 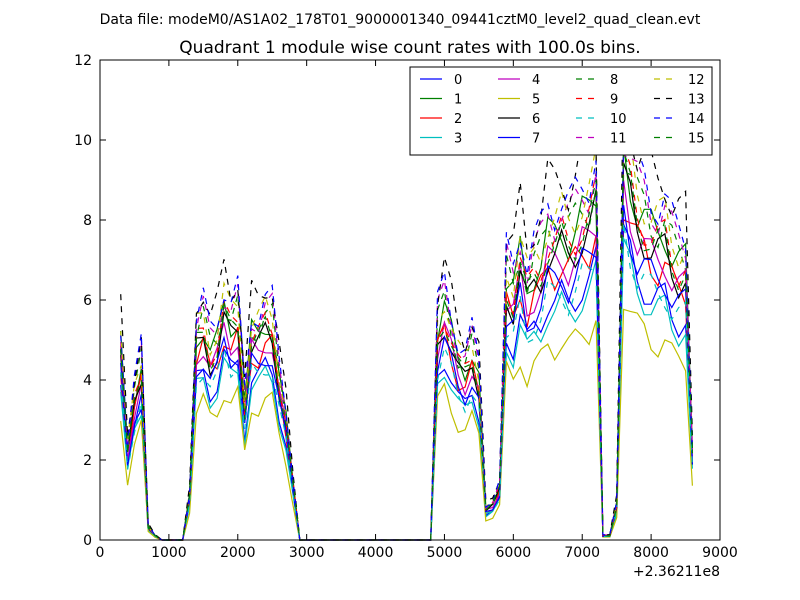 What do you see at coordinates (720, 553) in the screenshot?
I see `x-tick-label: 9000` at bounding box center [720, 553].